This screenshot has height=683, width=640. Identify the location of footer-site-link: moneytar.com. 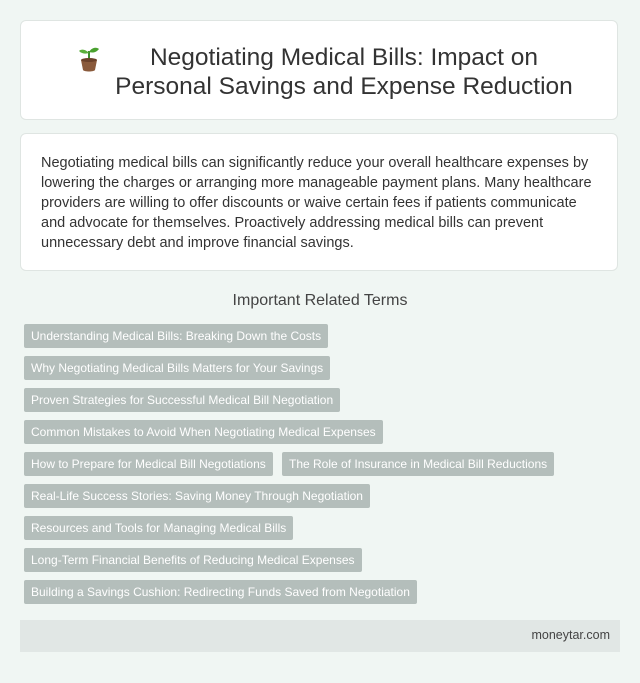
(570, 635).